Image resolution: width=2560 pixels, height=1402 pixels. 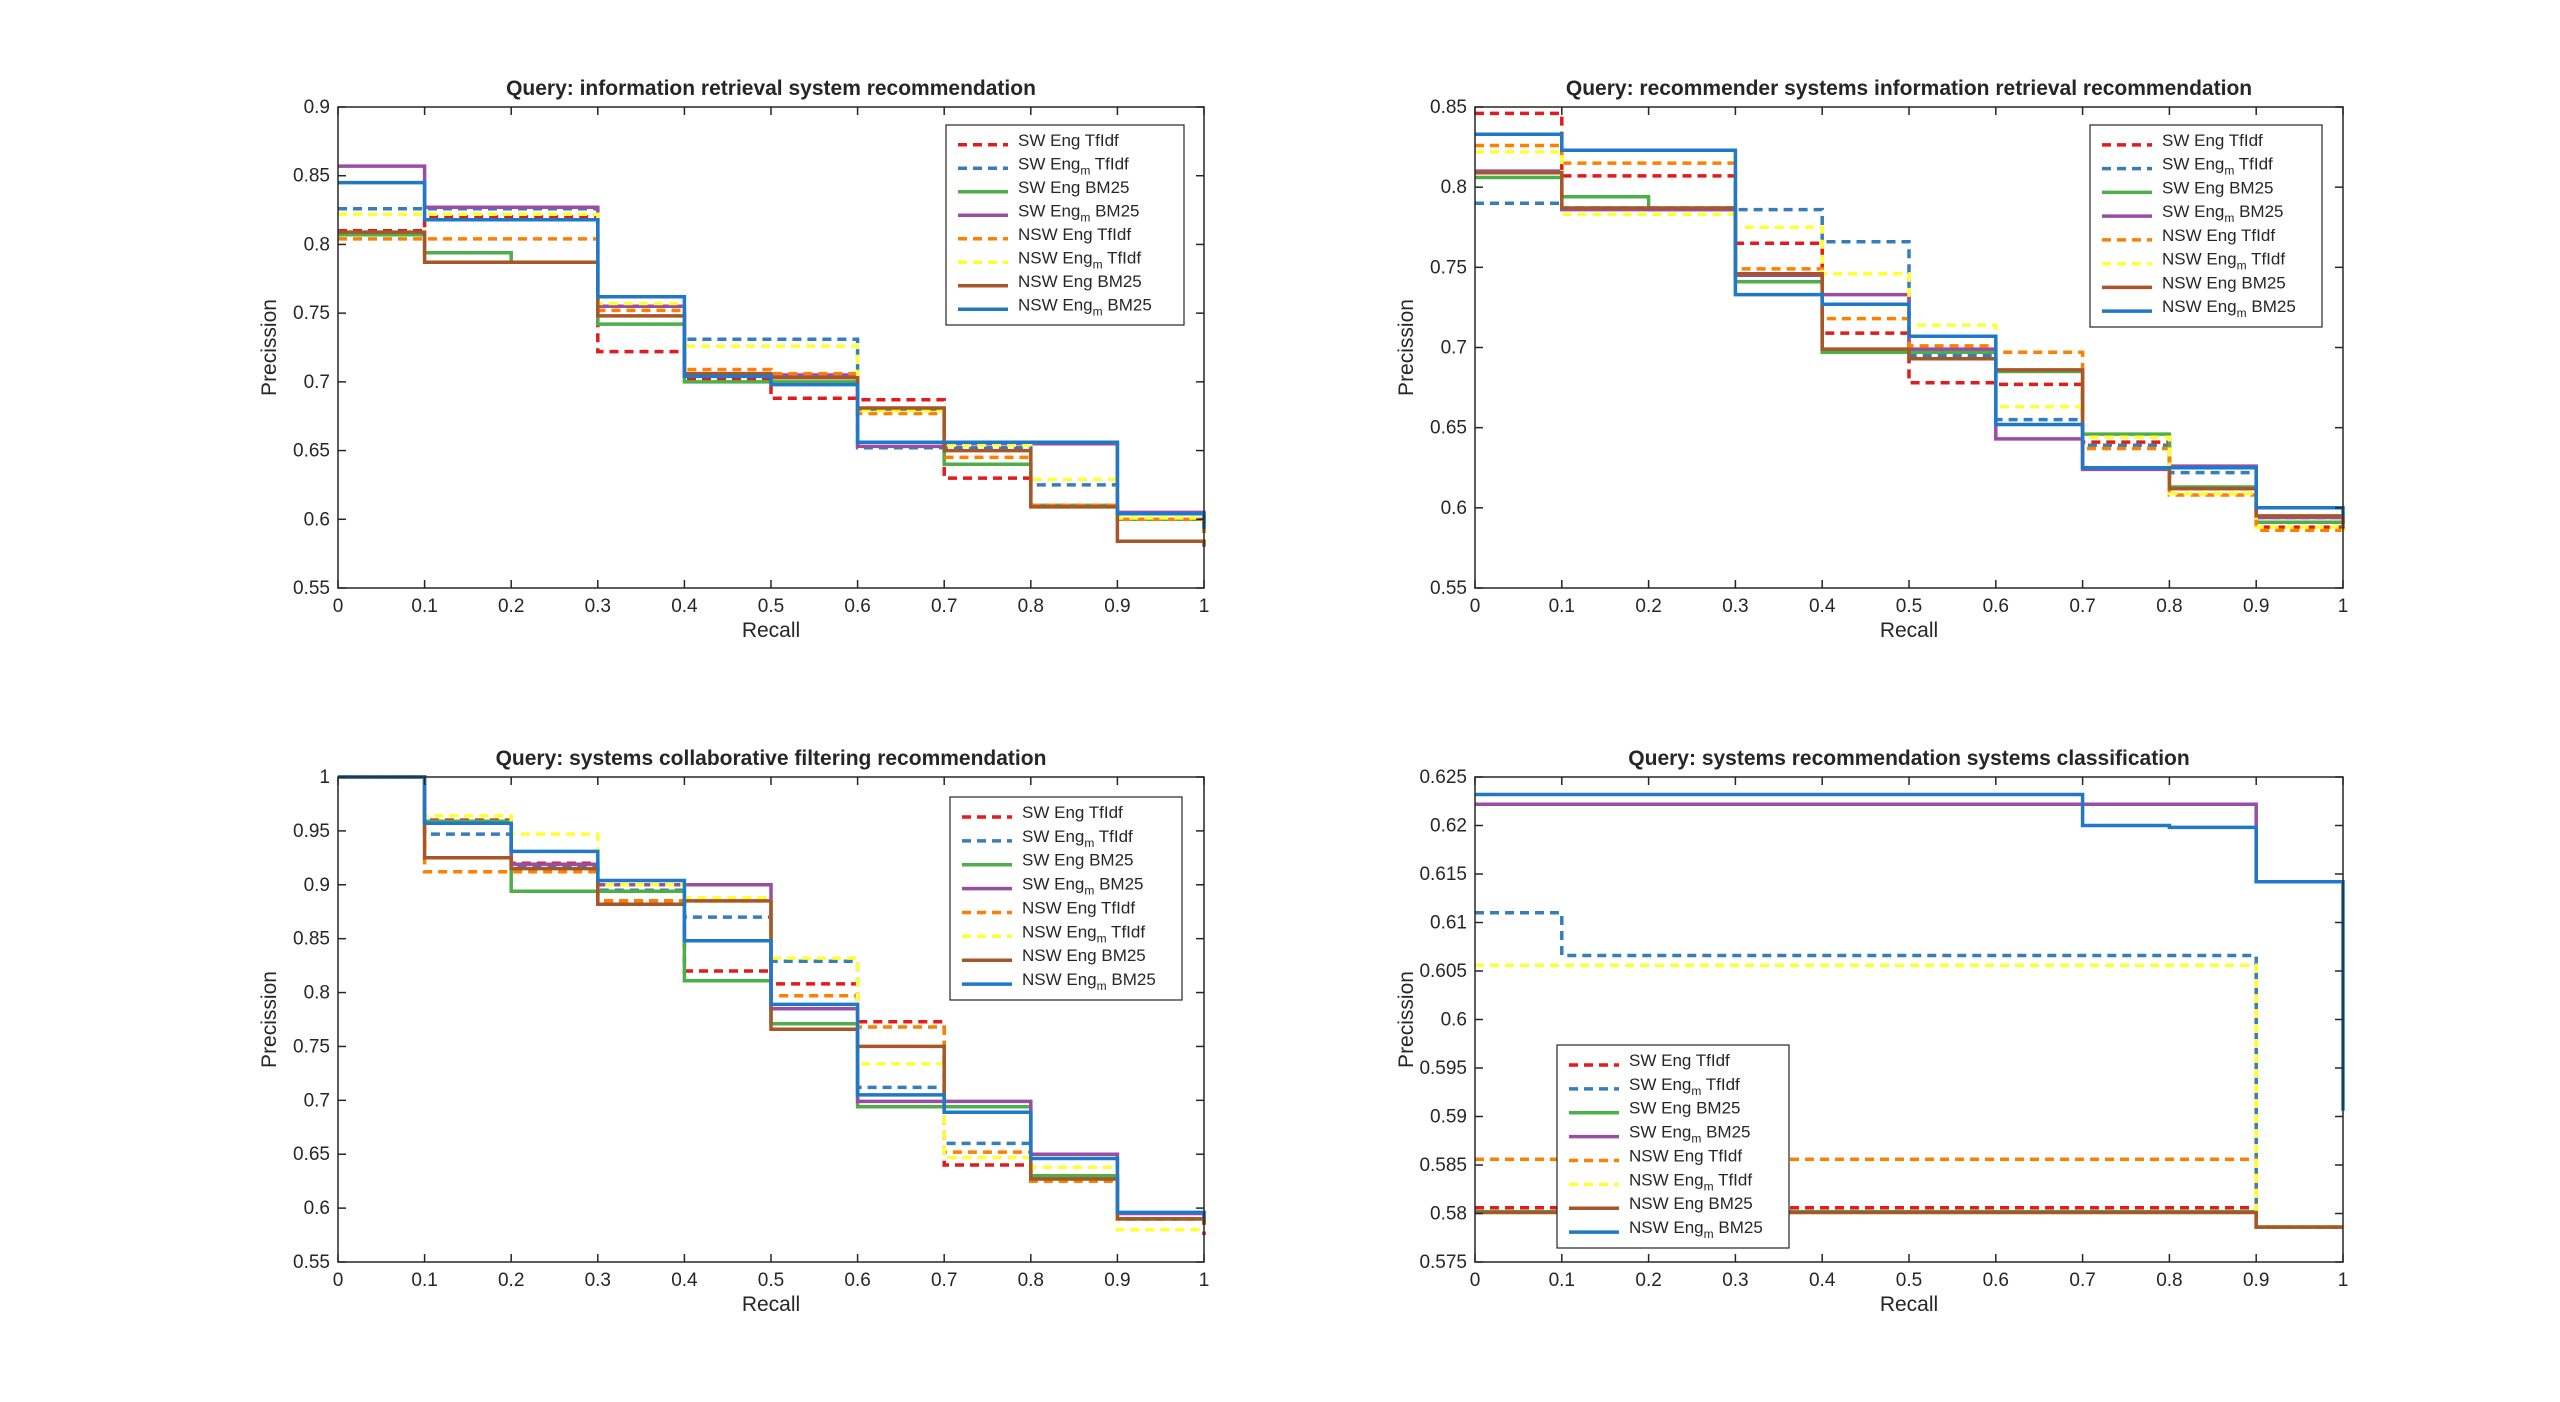 What do you see at coordinates (311, 831) in the screenshot?
I see `y-tick-label: 0.95` at bounding box center [311, 831].